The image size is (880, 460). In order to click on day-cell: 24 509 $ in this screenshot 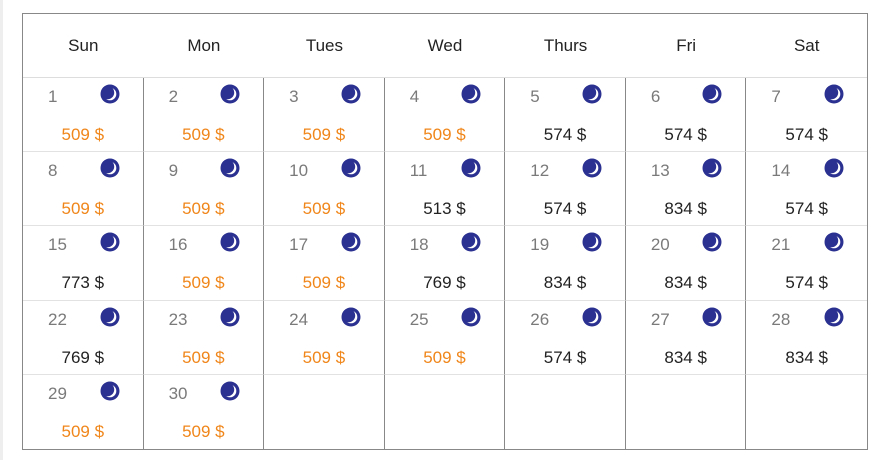, I will do `click(324, 337)`.